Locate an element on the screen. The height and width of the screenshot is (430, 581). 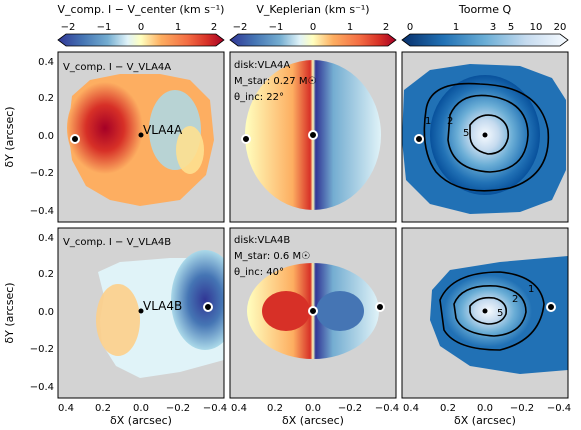
panel-a1-source-label: VLA4A is located at coordinates (163, 130).